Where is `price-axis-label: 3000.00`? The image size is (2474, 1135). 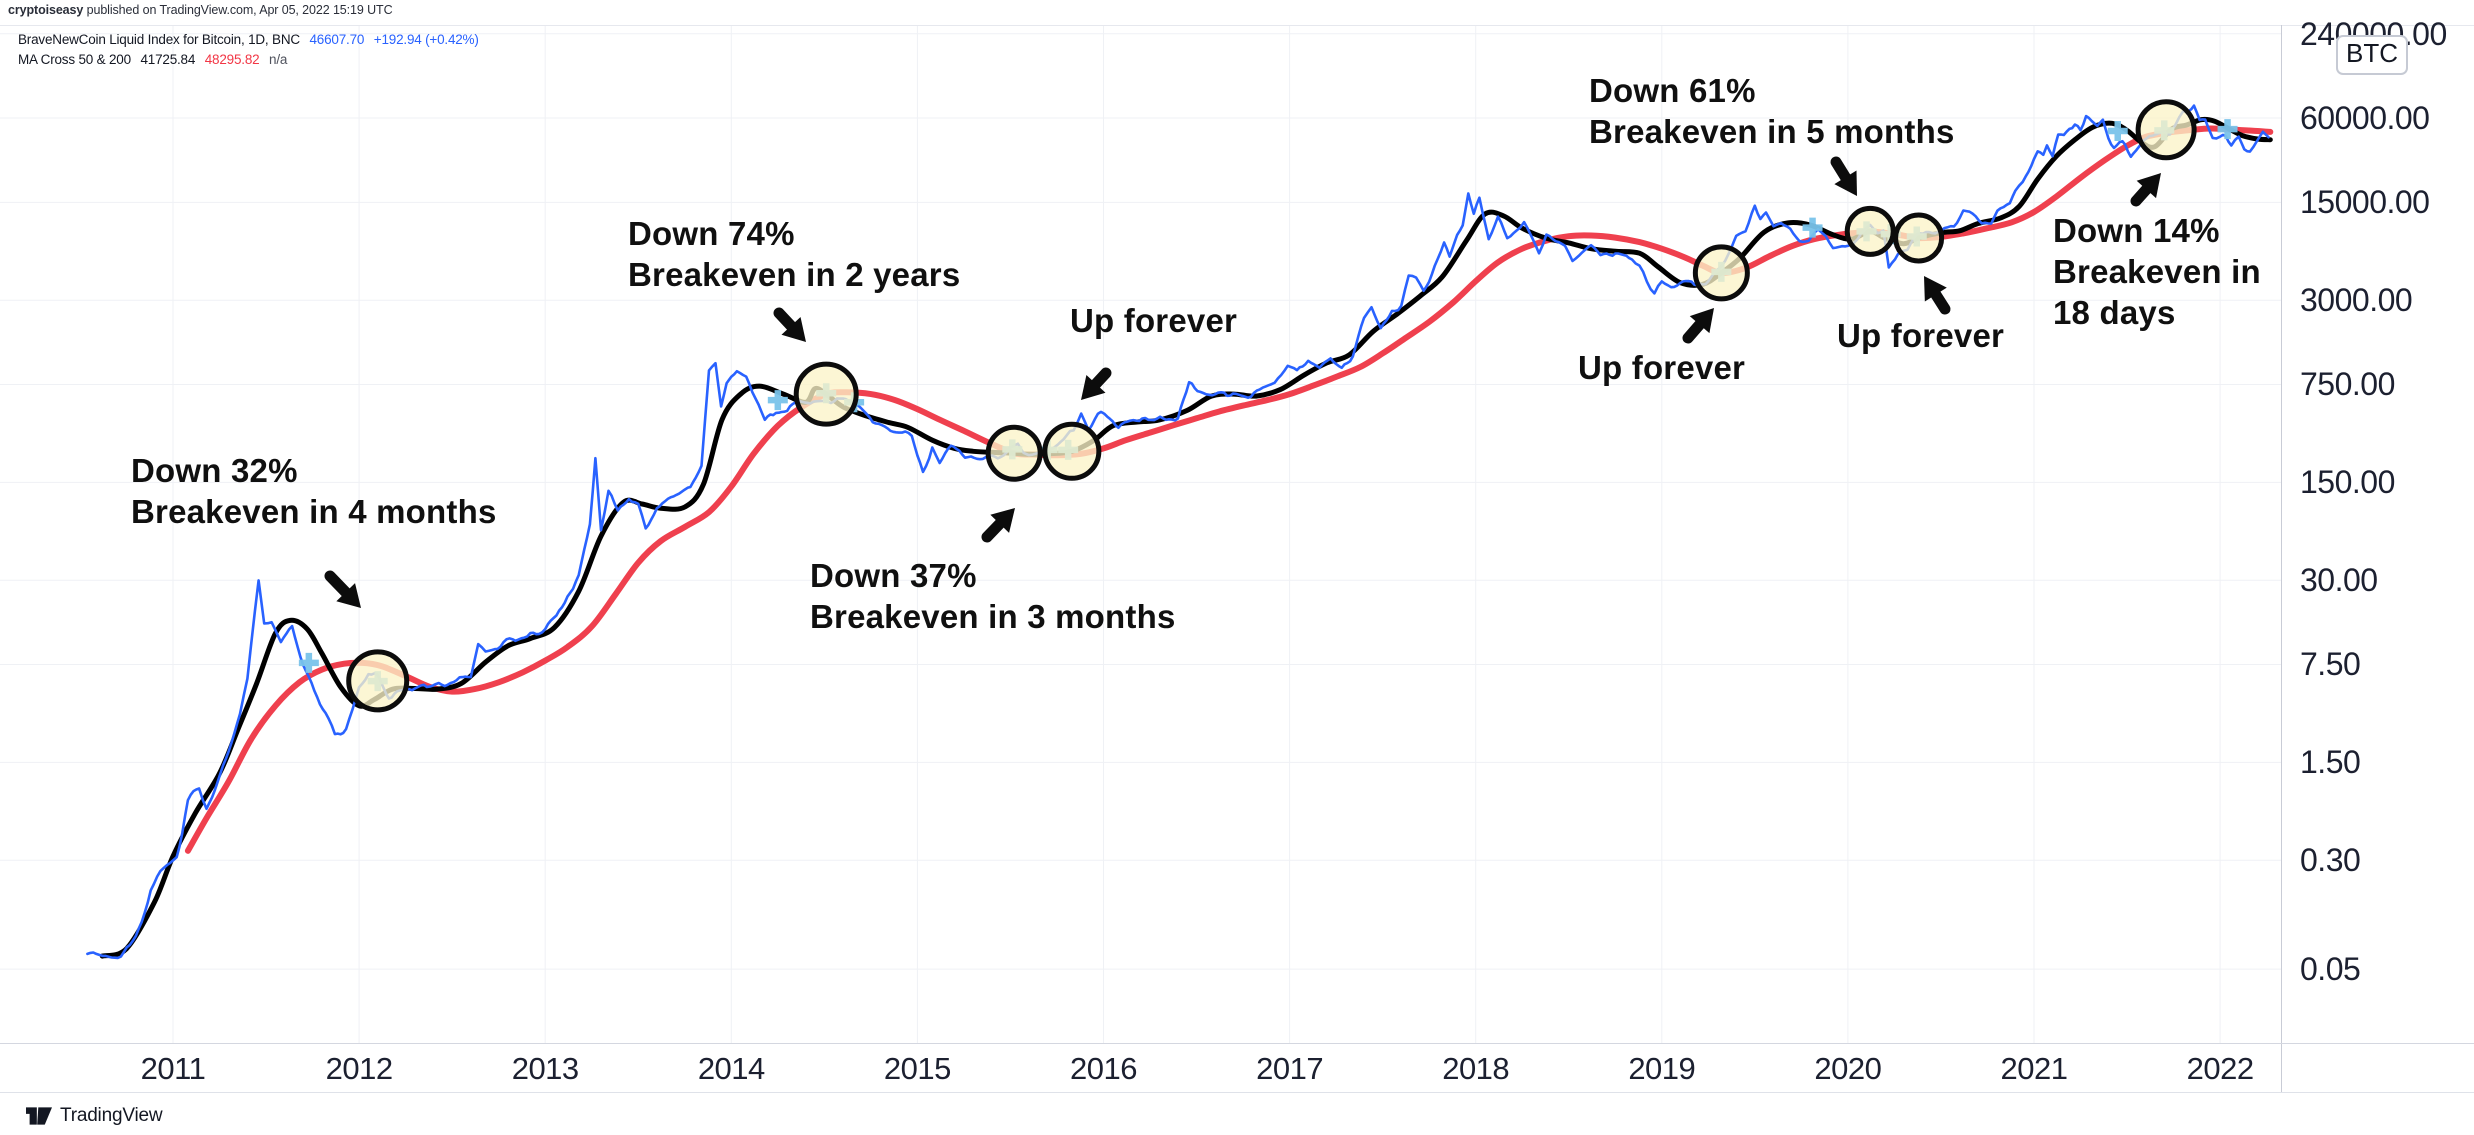
price-axis-label: 3000.00 is located at coordinates (2356, 300).